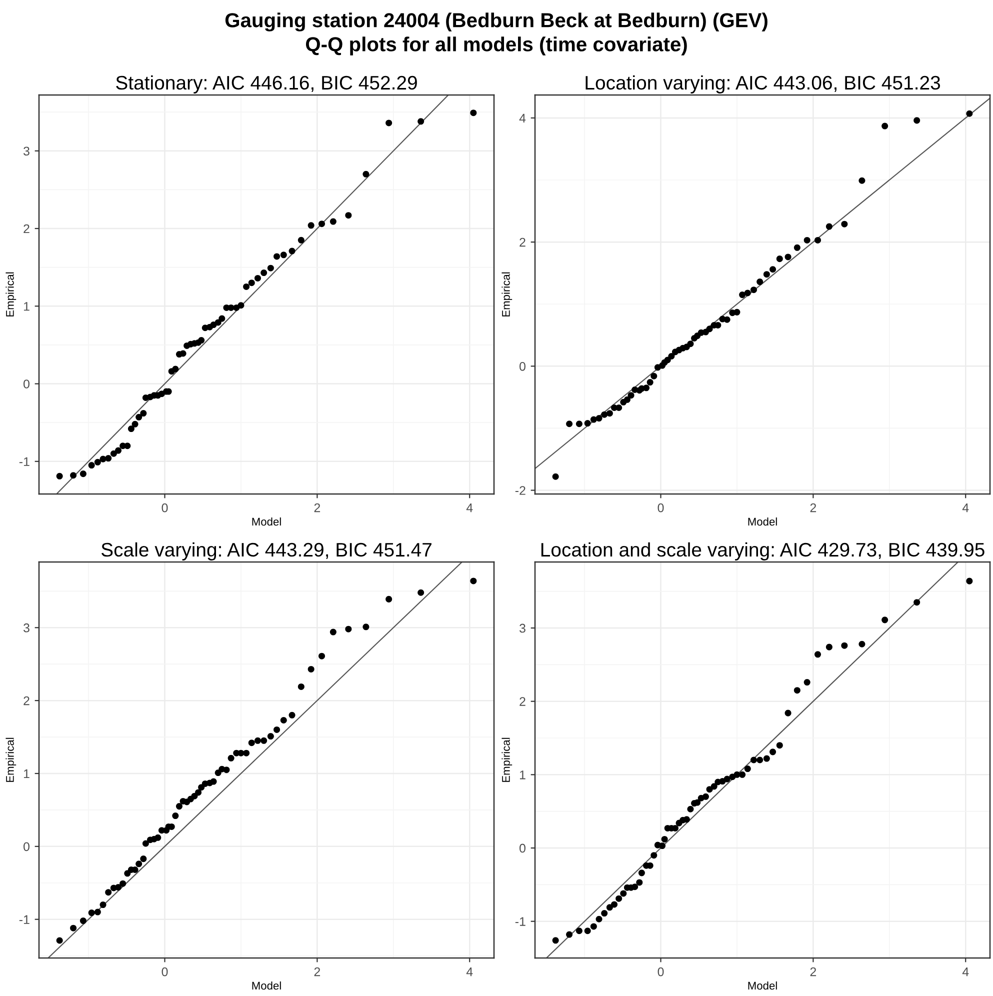 Image resolution: width=993 pixels, height=996 pixels. I want to click on x-axis-title: Model, so click(762, 985).